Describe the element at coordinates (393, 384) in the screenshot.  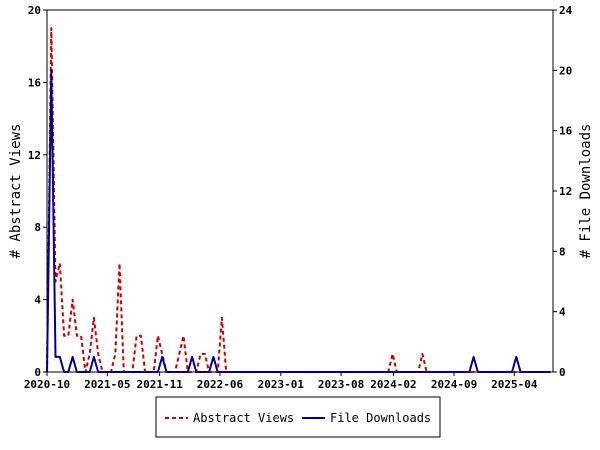
I see `x-tick-label: 2024-02` at that location.